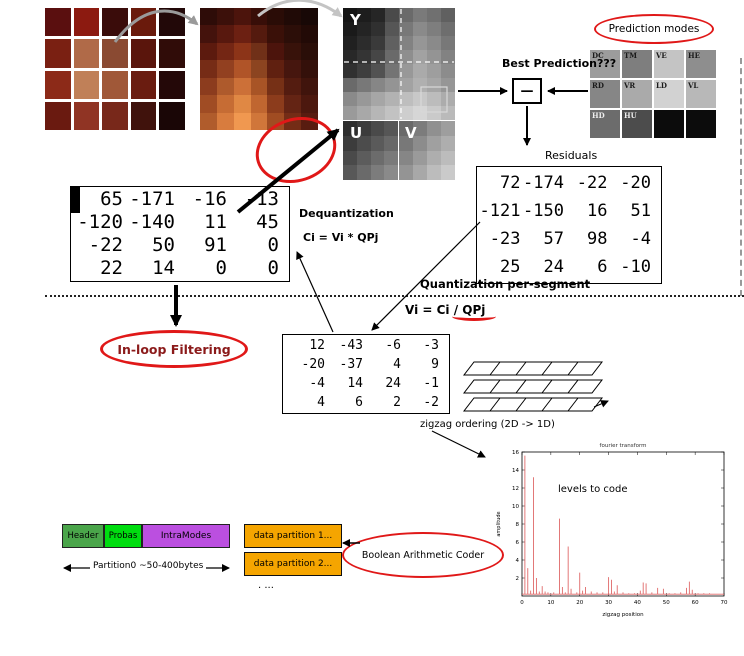  Describe the element at coordinates (640, 239) in the screenshot. I see `matrix-cell: -4` at that location.